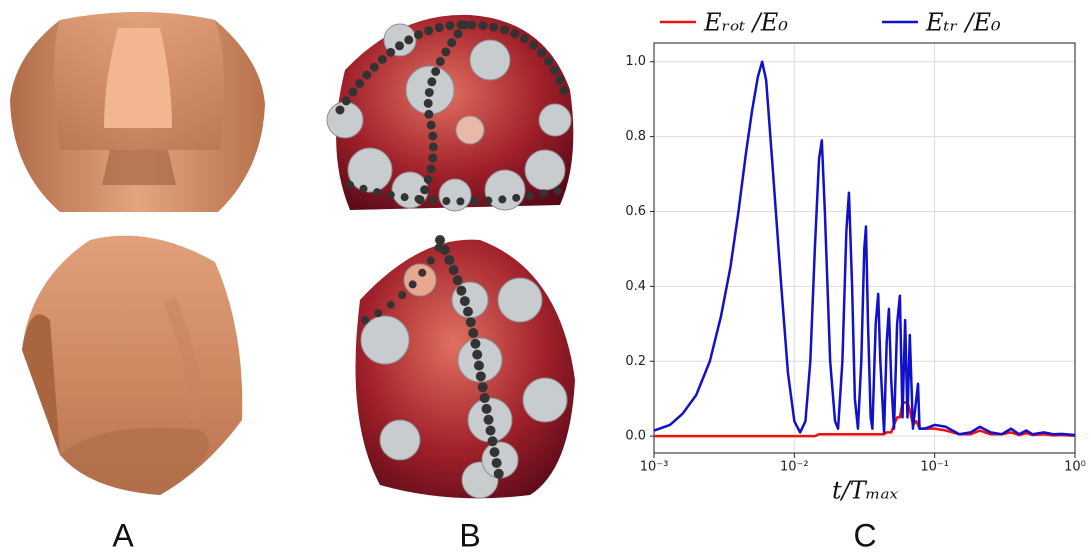 The width and height of the screenshot is (1091, 555). What do you see at coordinates (123, 535) in the screenshot?
I see `panel-label: A` at bounding box center [123, 535].